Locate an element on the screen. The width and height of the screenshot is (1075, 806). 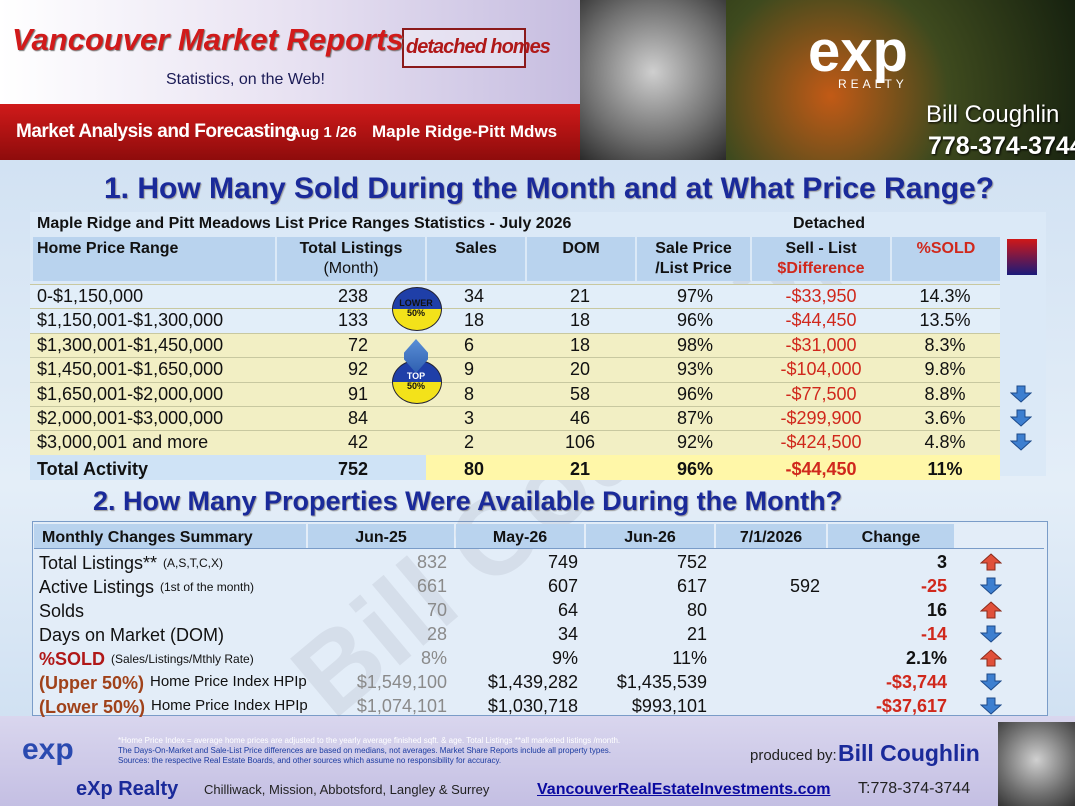
cell: -$44,450 is located at coordinates (821, 320).